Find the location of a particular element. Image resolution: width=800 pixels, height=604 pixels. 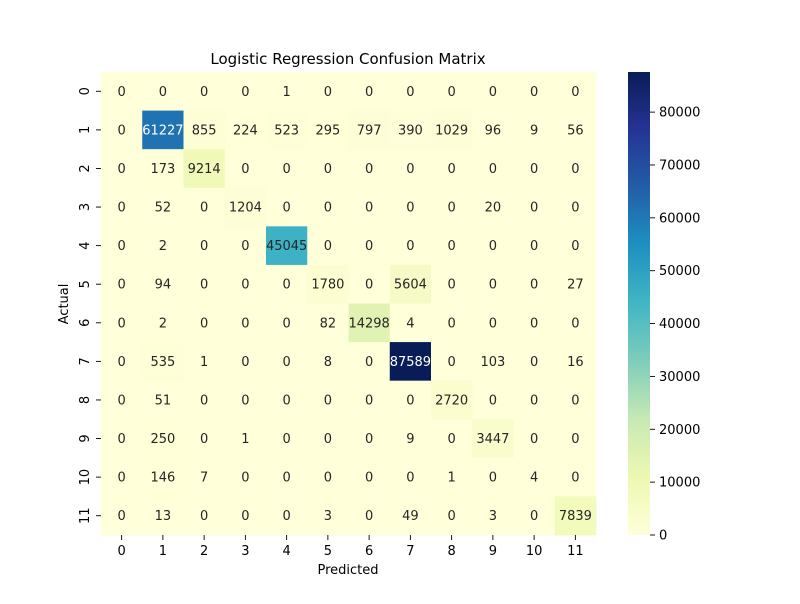

cell-value-r6-c7: 4 is located at coordinates (410, 323).